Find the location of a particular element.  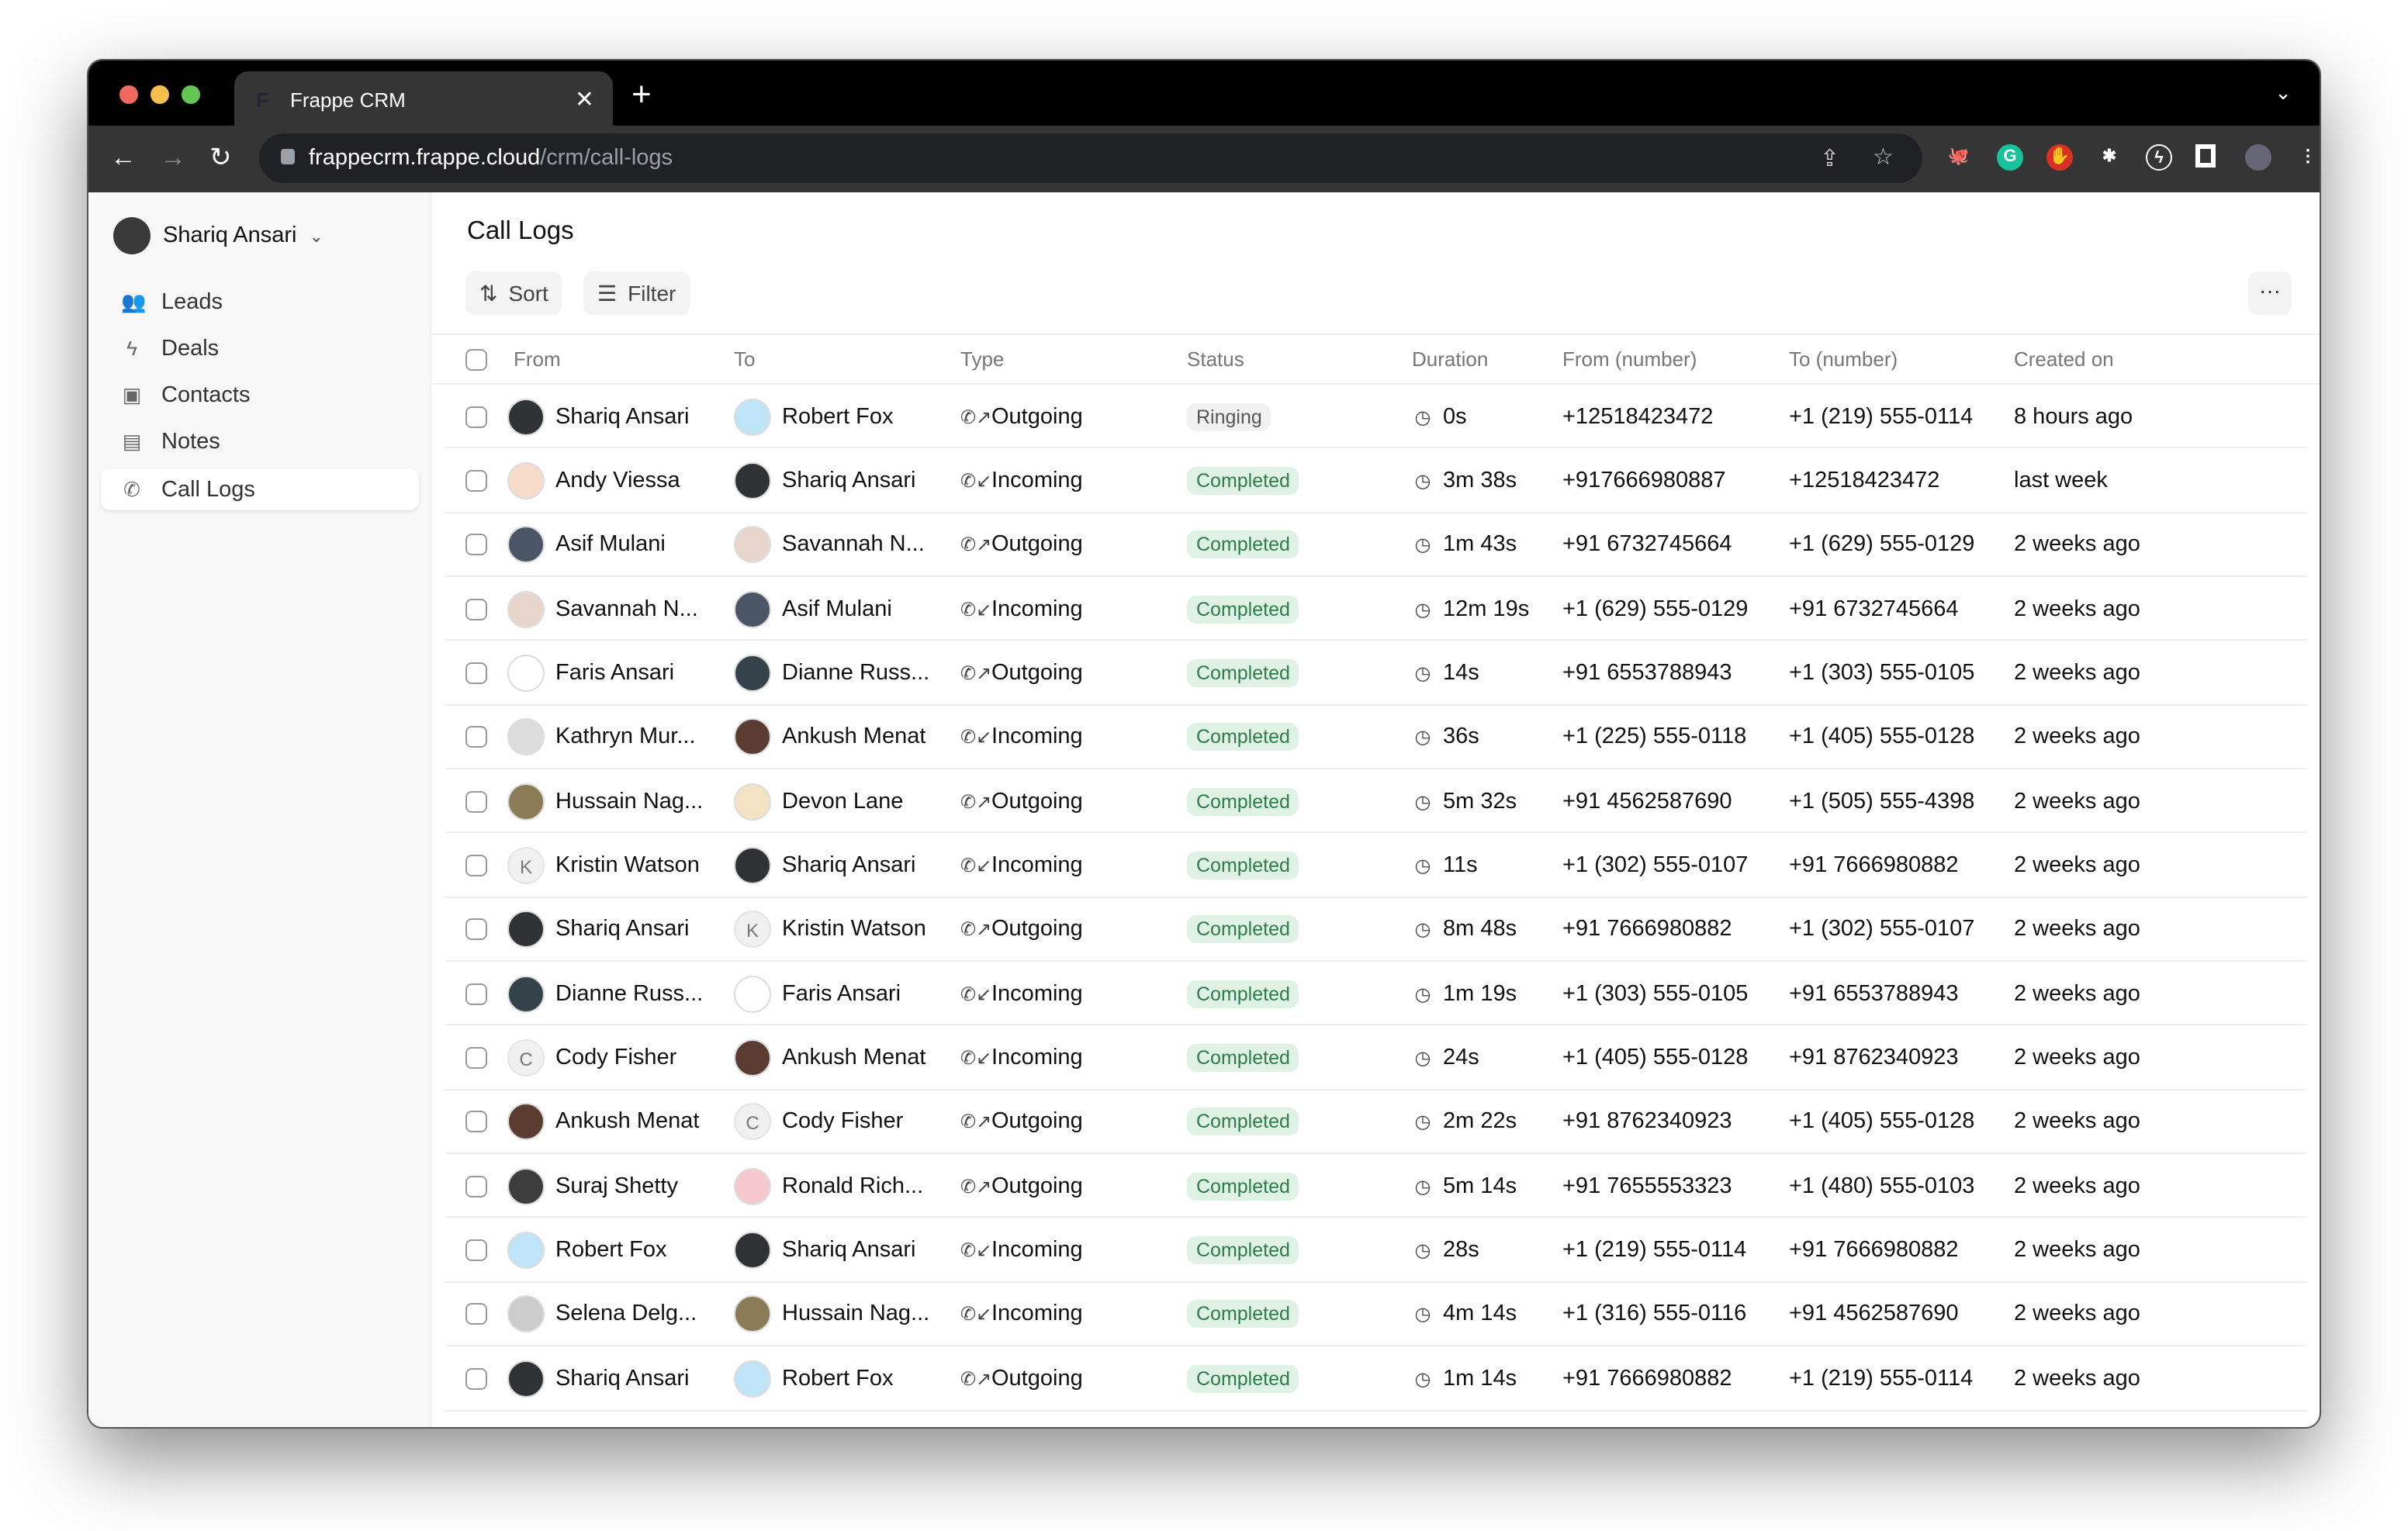

browser-menu-icon: ⋮ is located at coordinates (2307, 156).